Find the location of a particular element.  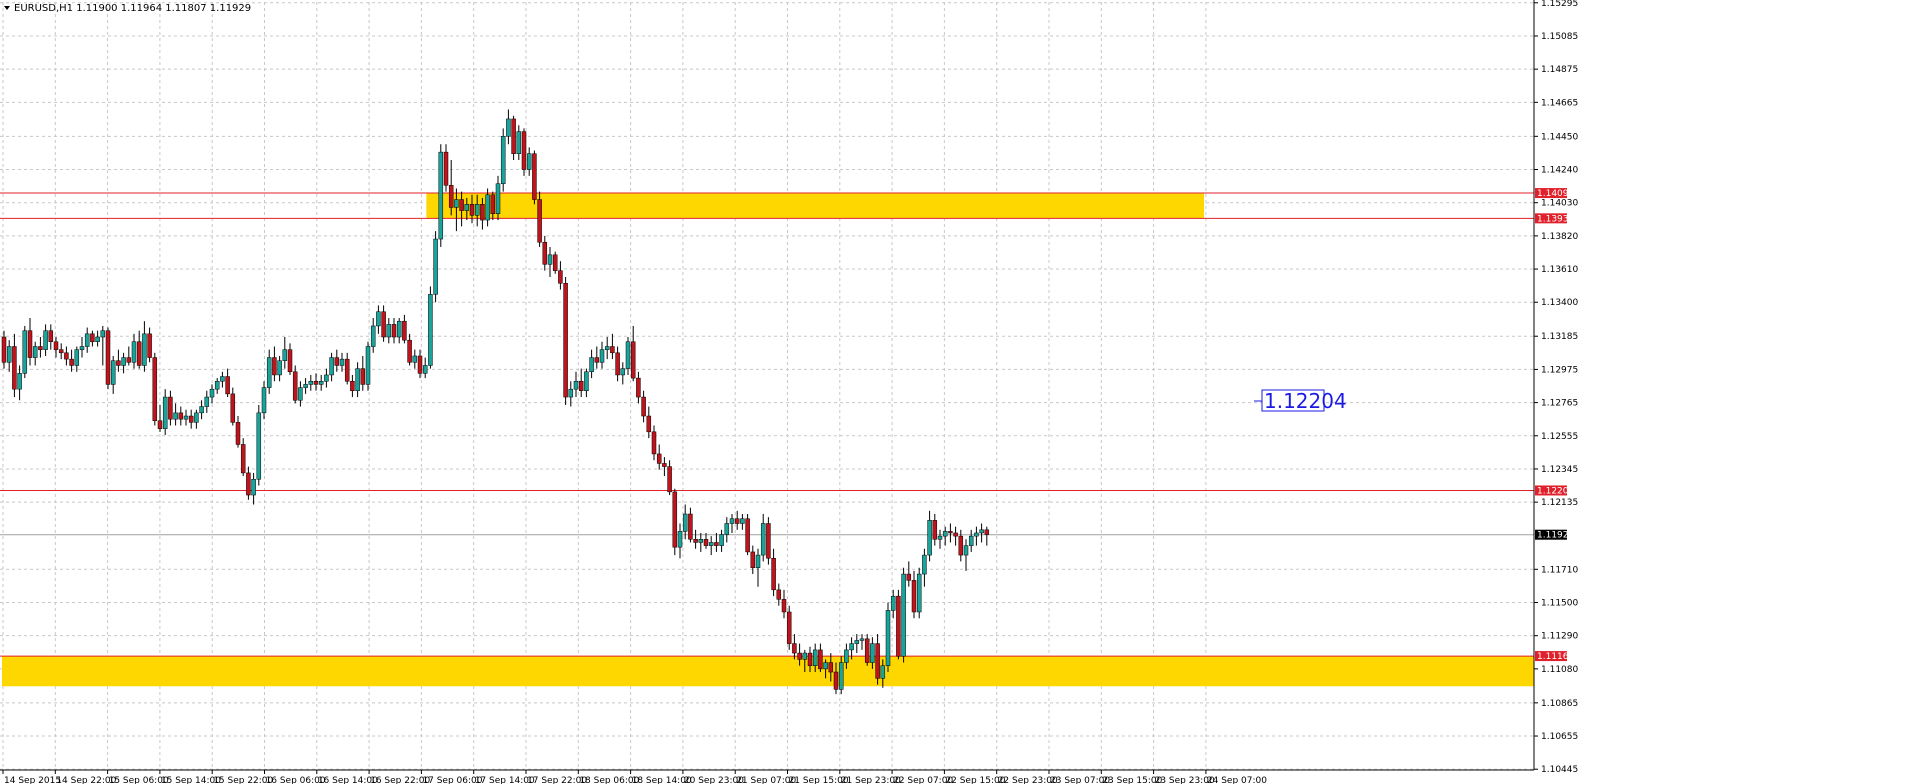

level-price-tag-label: 1.12209 is located at coordinates (1555, 491).